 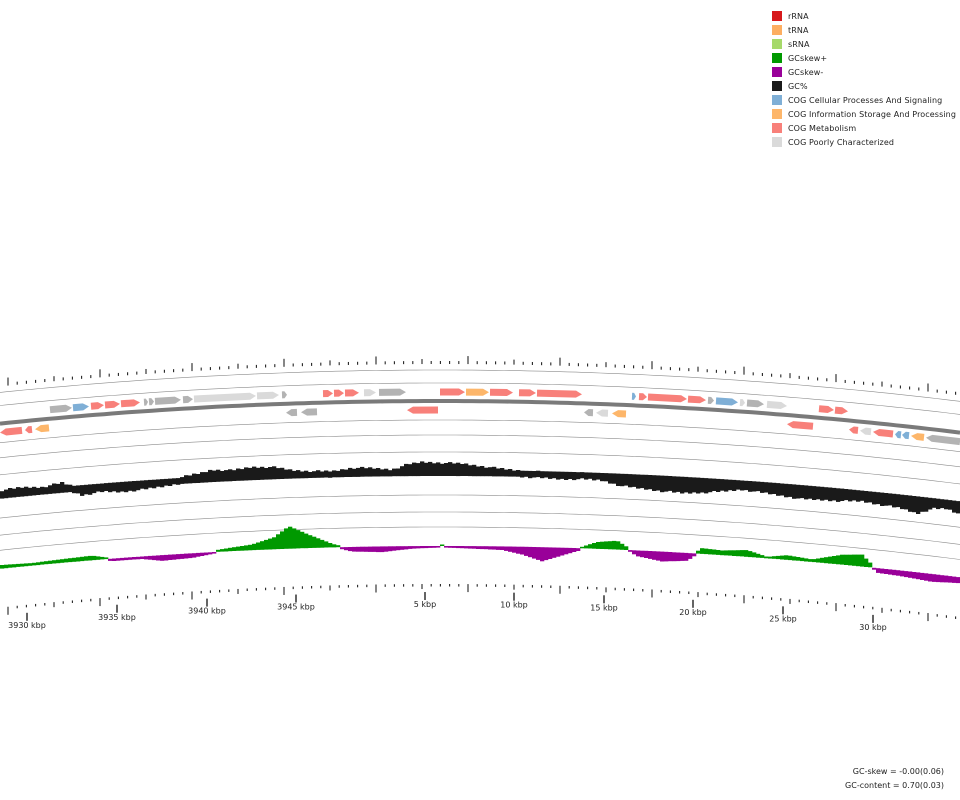 I want to click on gc-skew-track, so click(x=480, y=555).